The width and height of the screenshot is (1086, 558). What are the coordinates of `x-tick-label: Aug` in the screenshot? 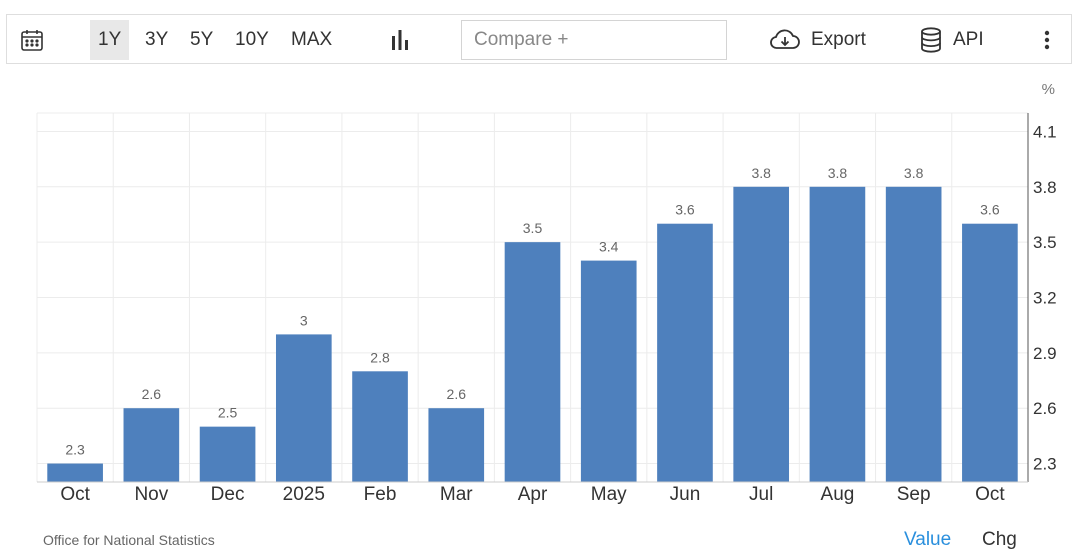 It's located at (838, 494).